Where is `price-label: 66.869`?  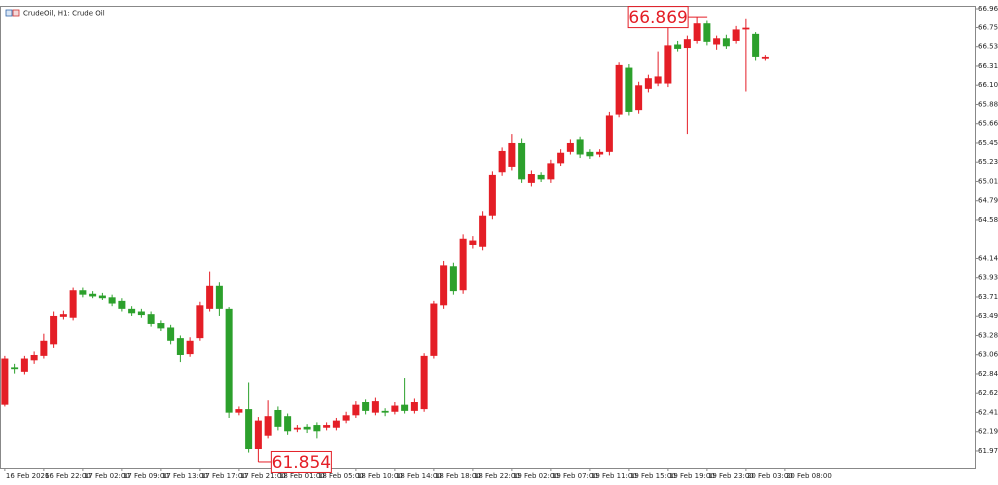 price-label: 66.869 is located at coordinates (657, 18).